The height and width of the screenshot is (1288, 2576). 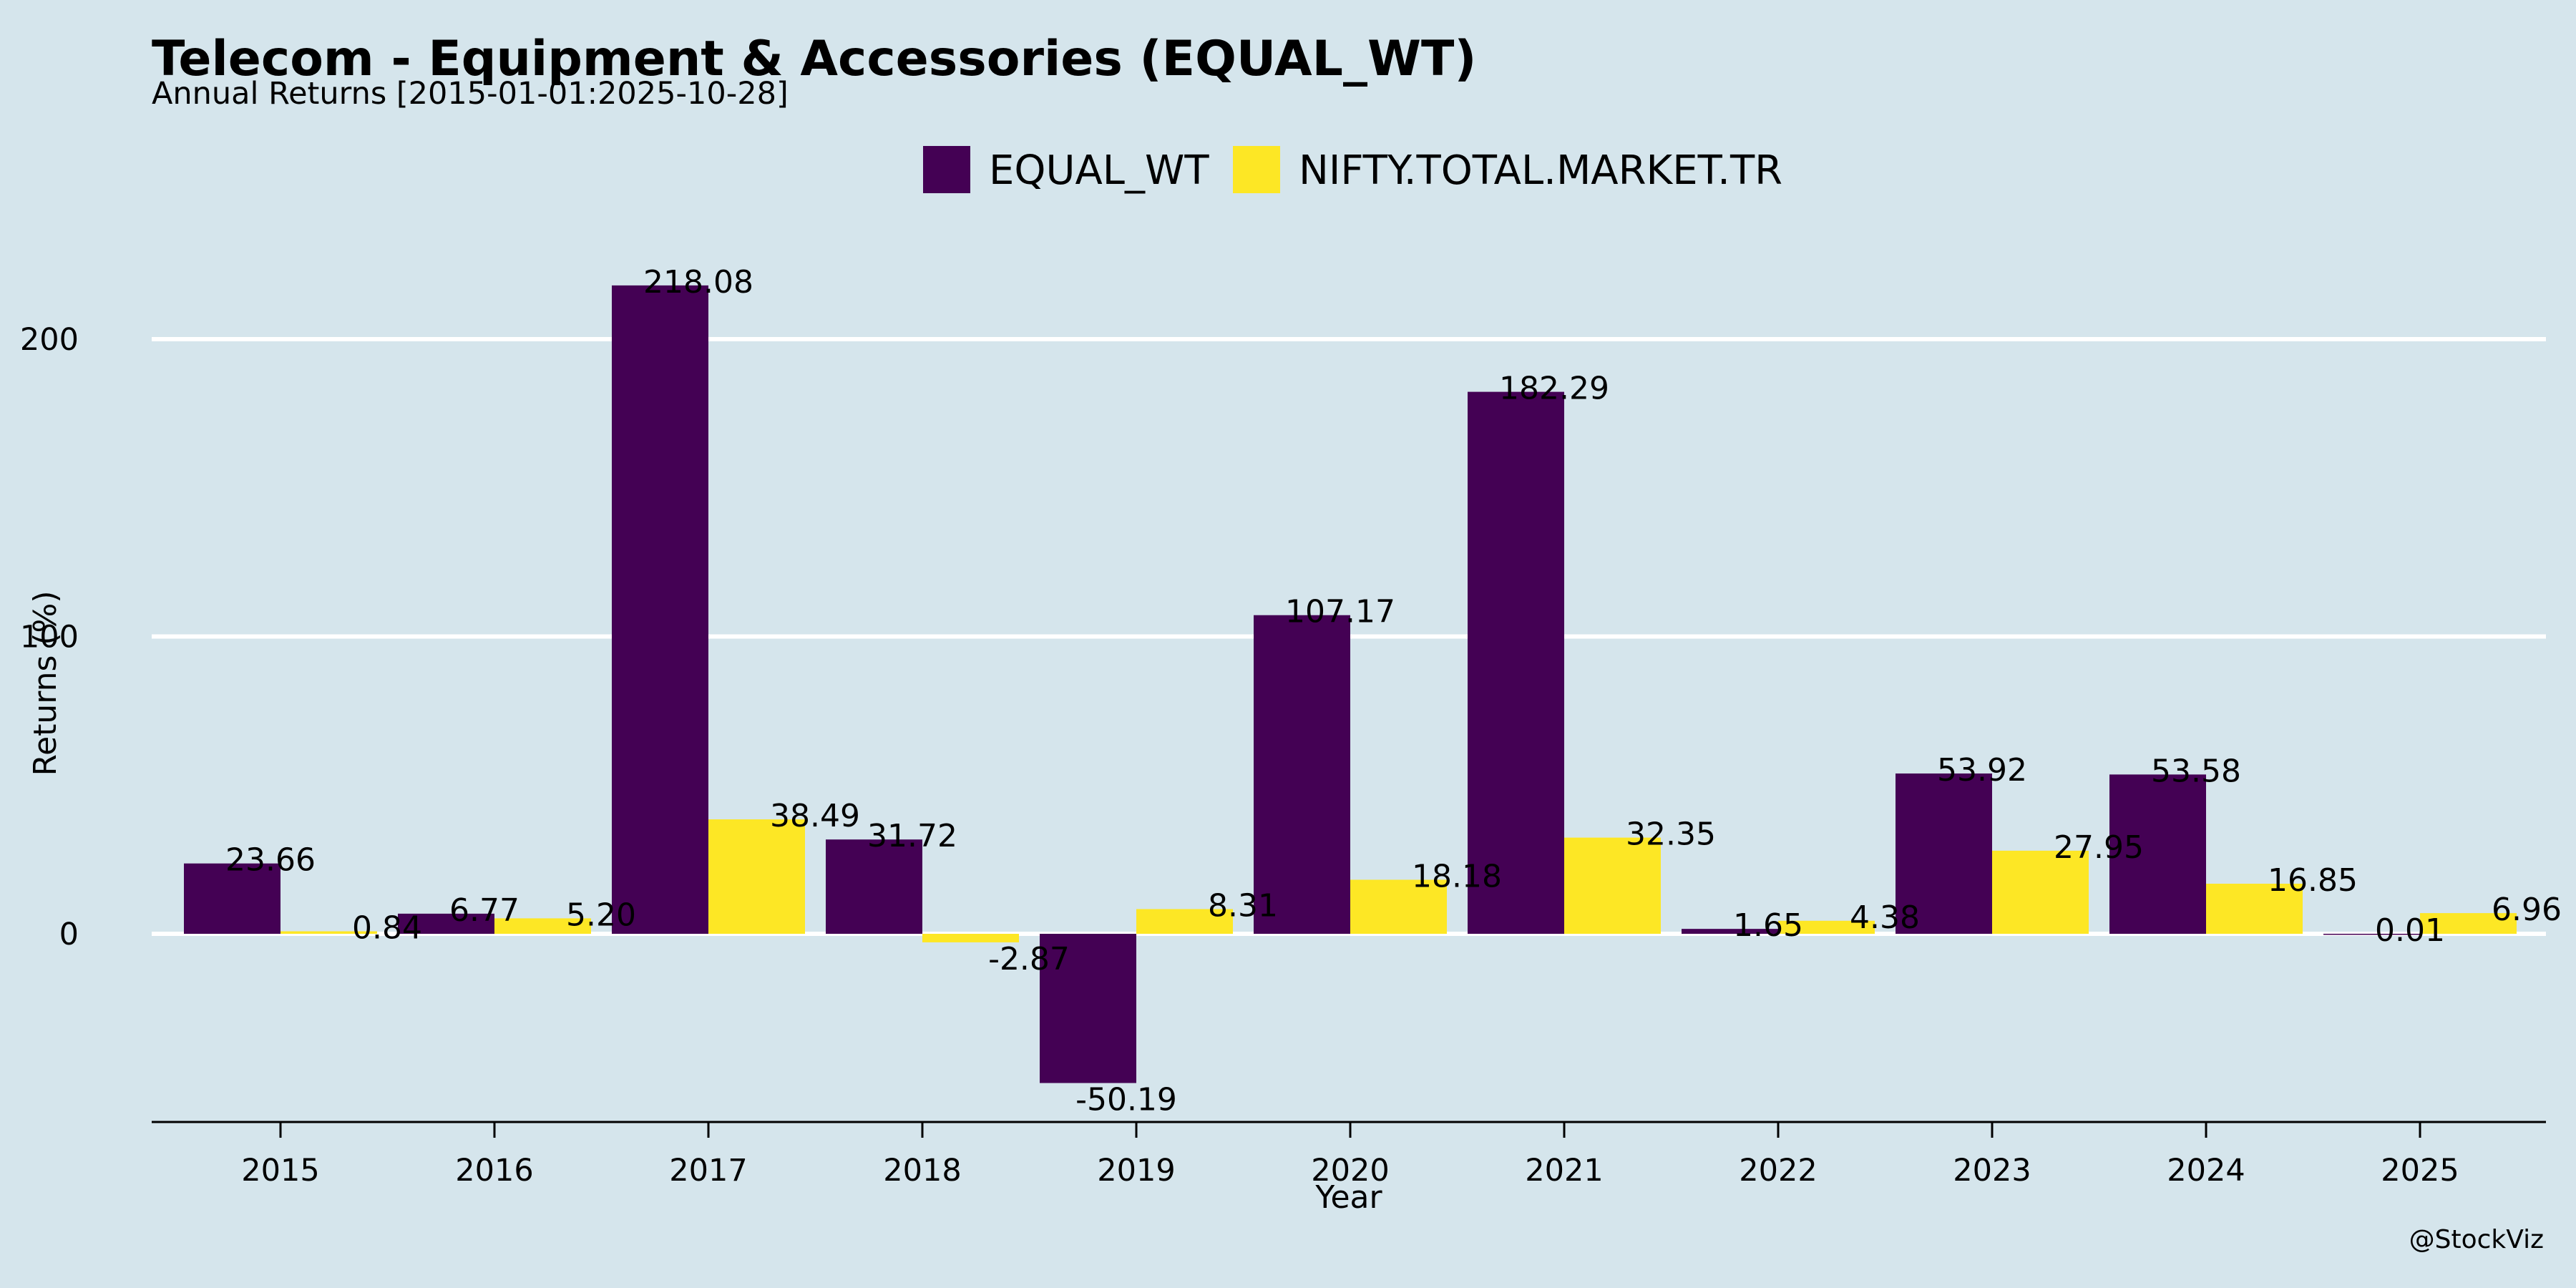 I want to click on data-label: 32.35, so click(x=1671, y=834).